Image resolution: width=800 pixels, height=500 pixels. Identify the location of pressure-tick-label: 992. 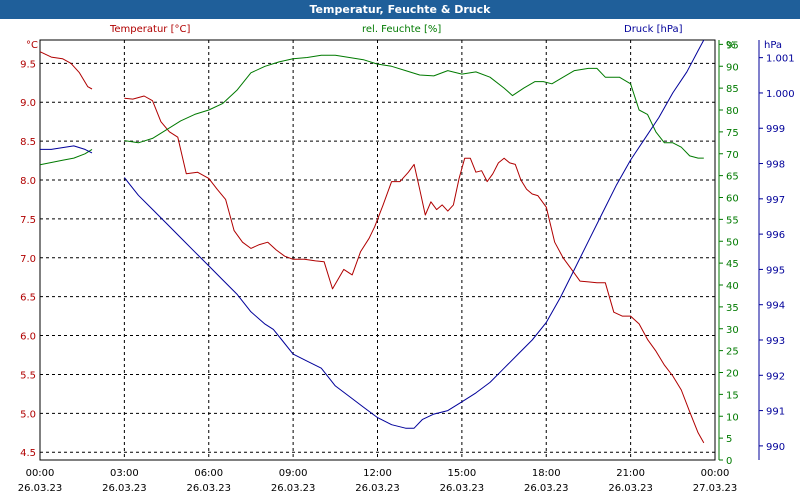
(775, 376).